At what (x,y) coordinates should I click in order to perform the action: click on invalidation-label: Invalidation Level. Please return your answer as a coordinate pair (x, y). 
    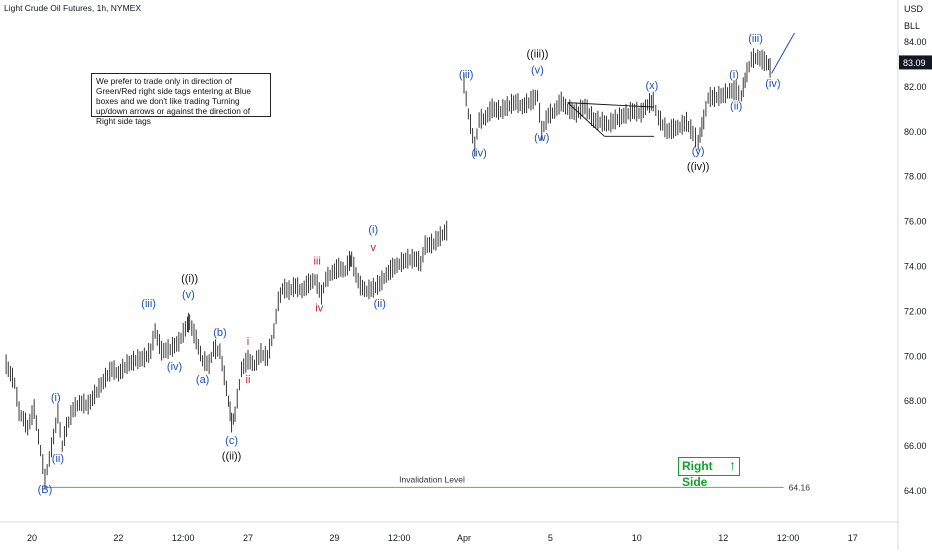
    Looking at the image, I should click on (432, 479).